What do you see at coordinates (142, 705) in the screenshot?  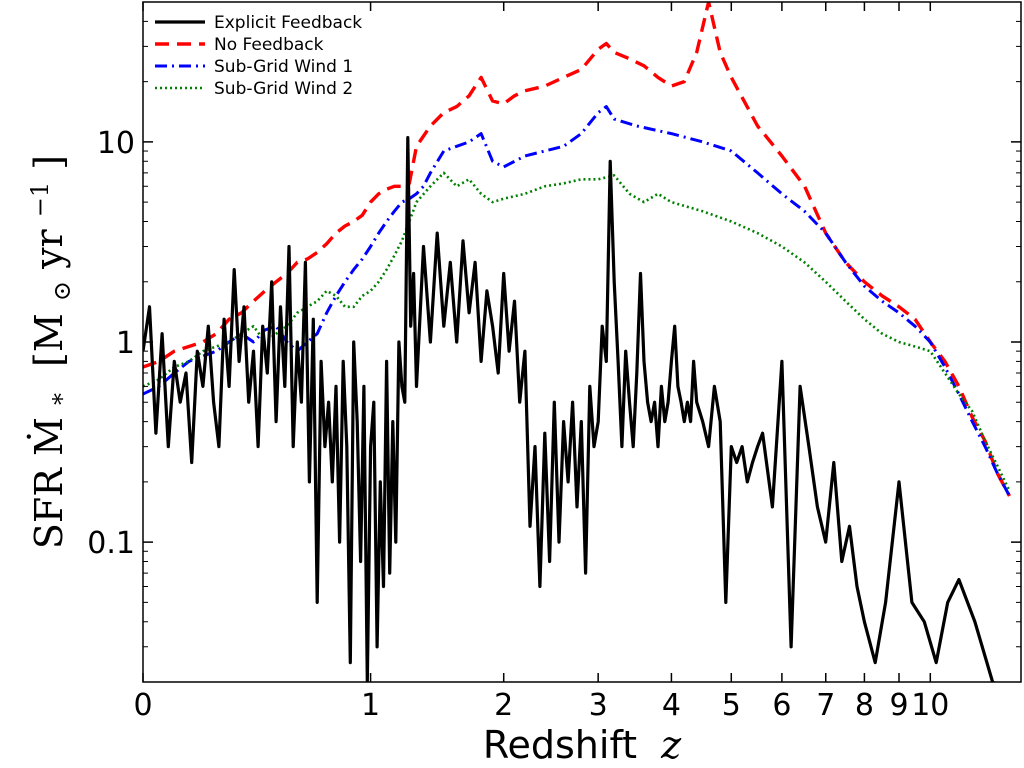 I see `x-tick-label: 0` at bounding box center [142, 705].